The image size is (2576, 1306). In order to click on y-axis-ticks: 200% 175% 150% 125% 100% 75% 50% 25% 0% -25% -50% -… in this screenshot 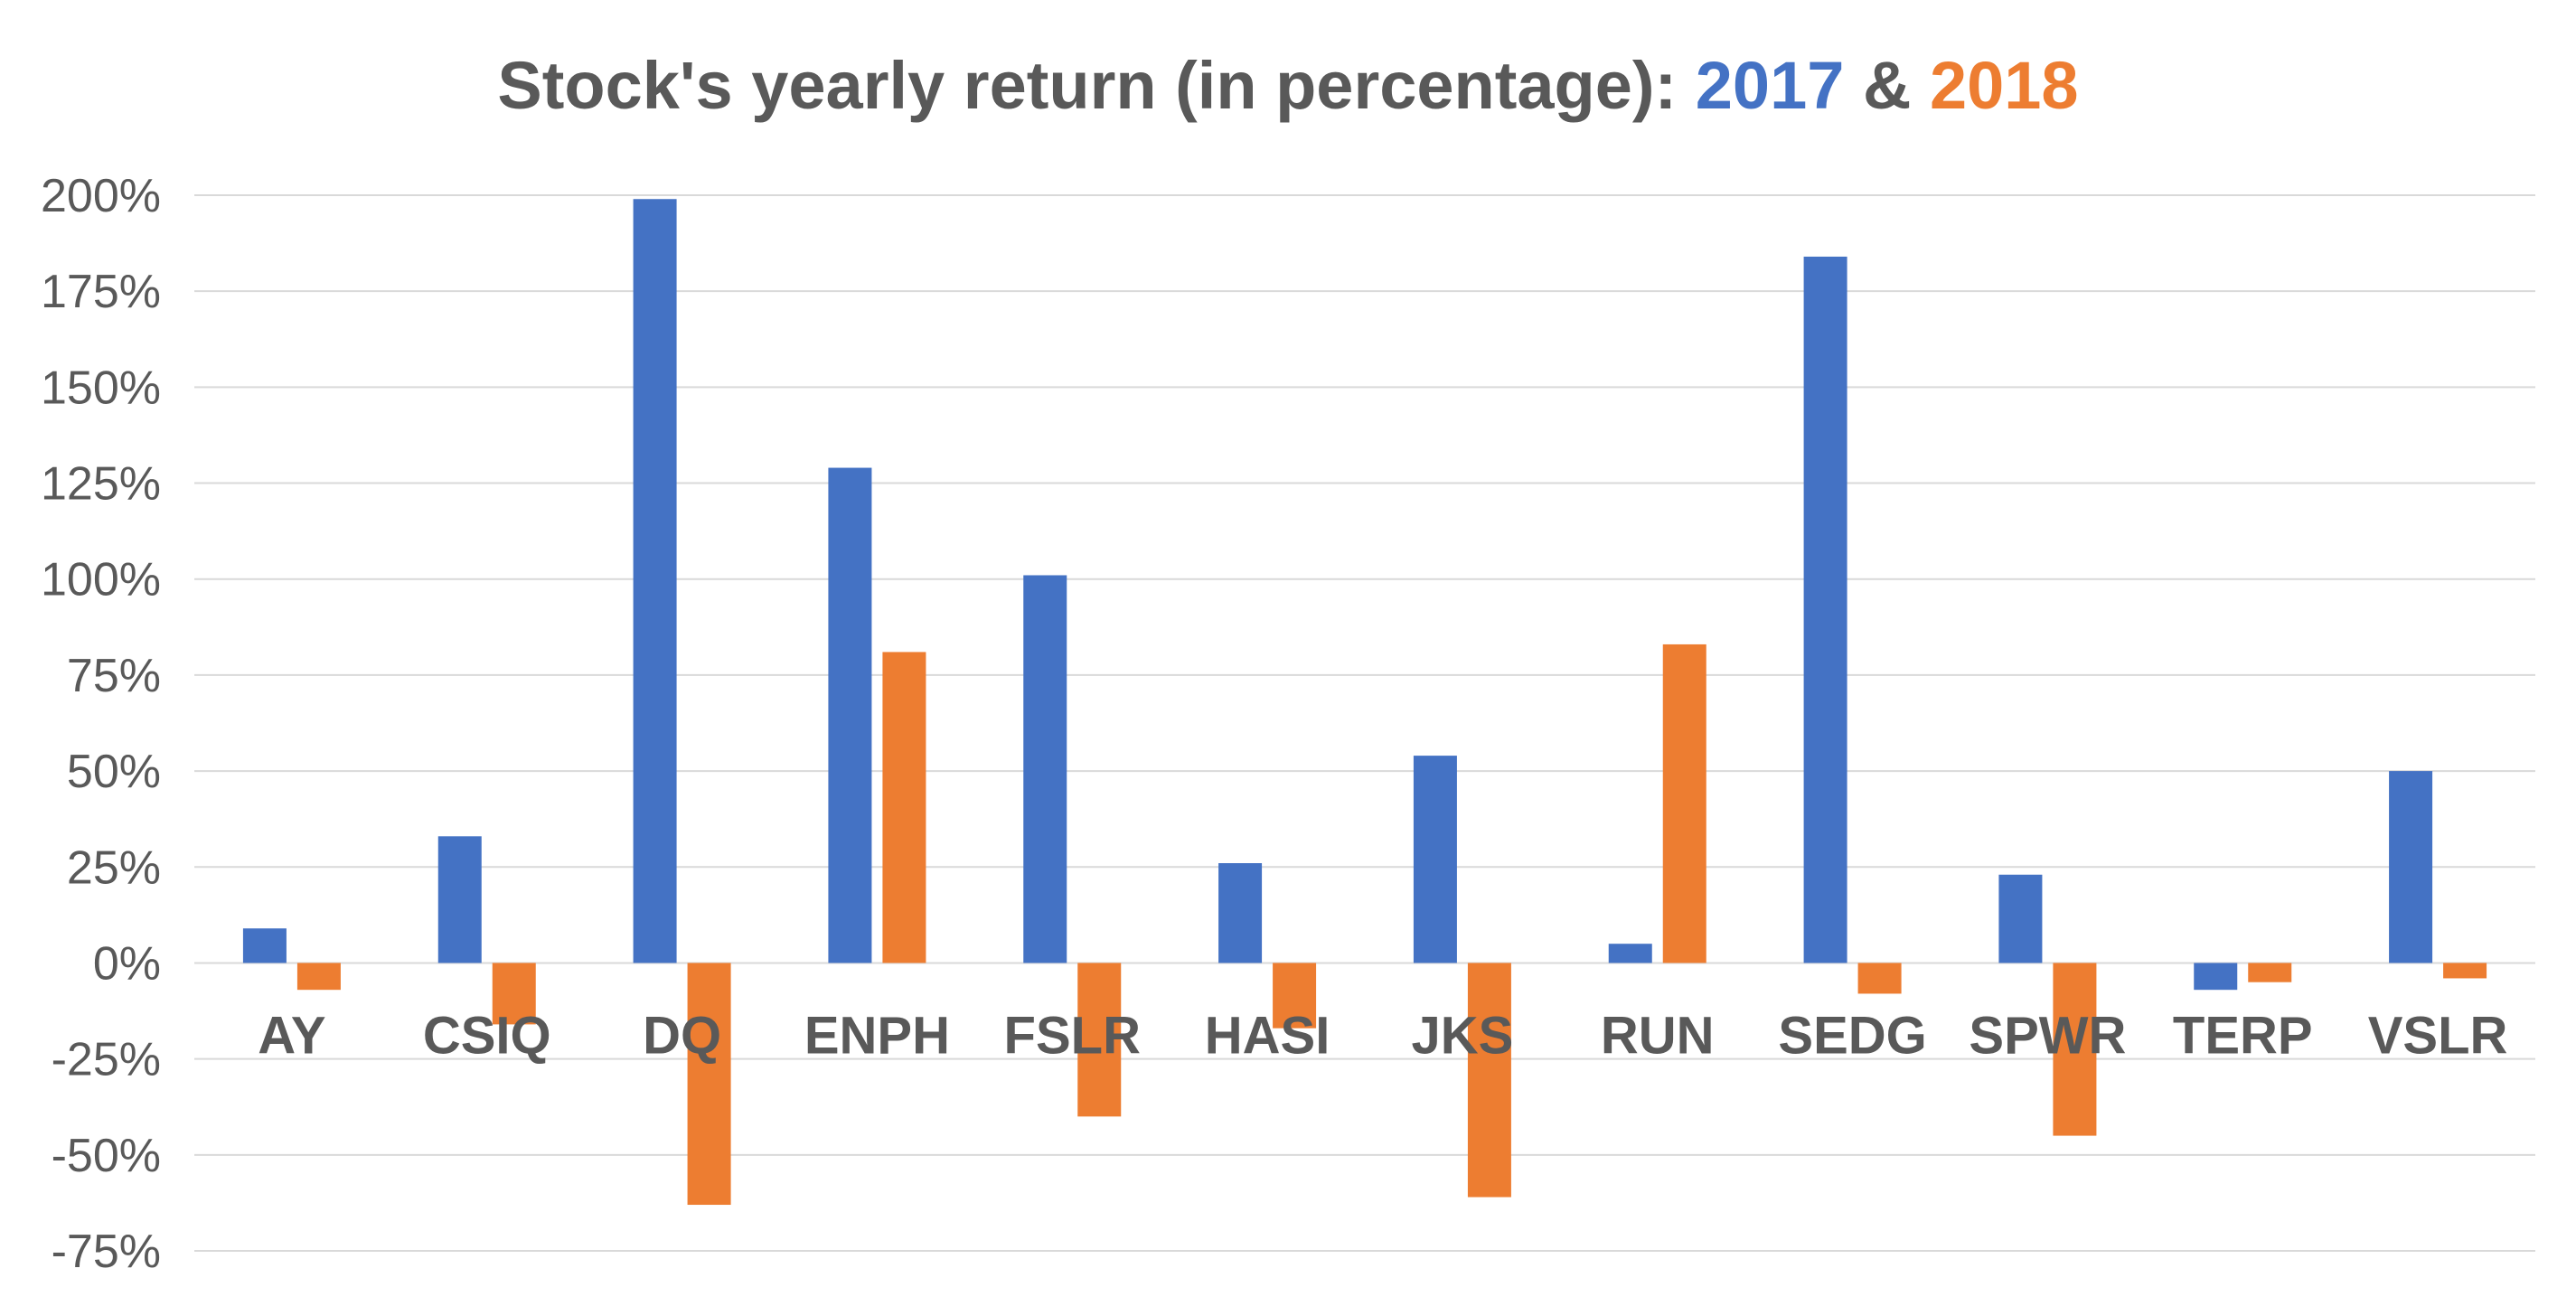, I will do `click(101, 724)`.